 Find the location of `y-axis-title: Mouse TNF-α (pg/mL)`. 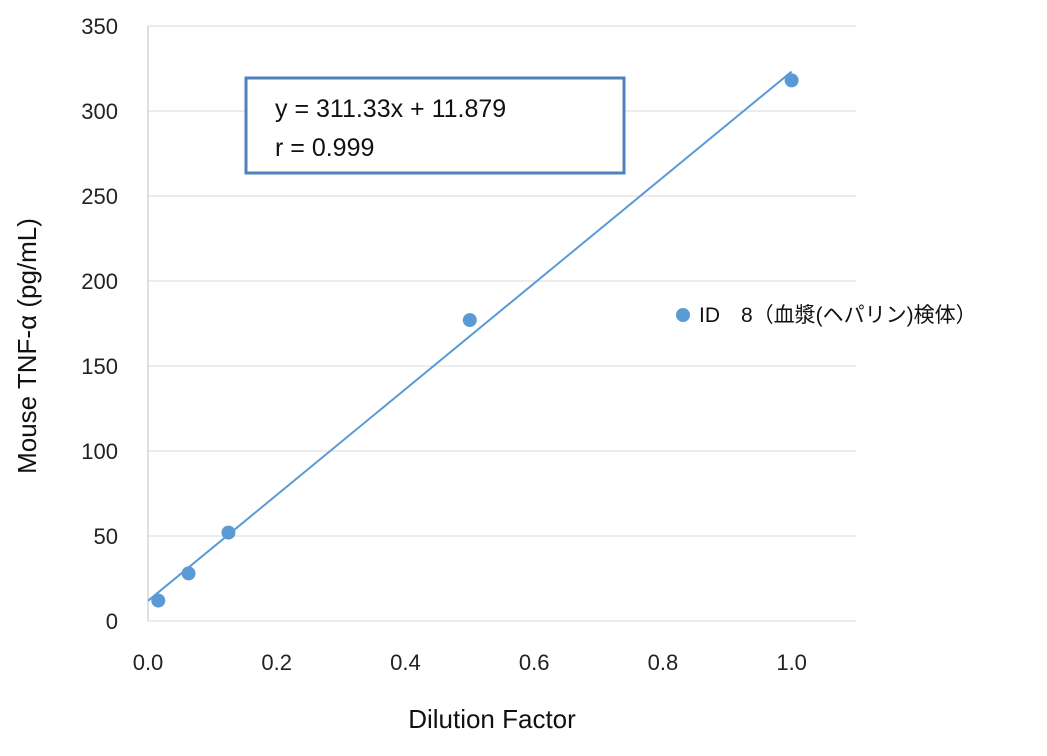

y-axis-title: Mouse TNF-α (pg/mL) is located at coordinates (27, 346).